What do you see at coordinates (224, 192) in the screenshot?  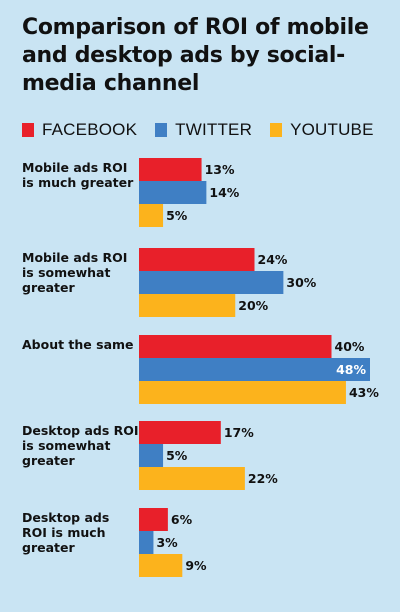 I see `value-label: 14%` at bounding box center [224, 192].